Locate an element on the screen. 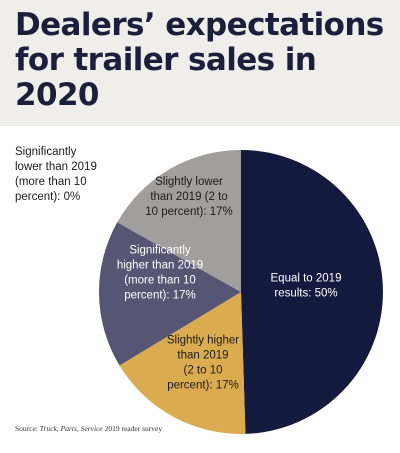 The width and height of the screenshot is (400, 453). label-line: than 2019 (2 to is located at coordinates (188, 197).